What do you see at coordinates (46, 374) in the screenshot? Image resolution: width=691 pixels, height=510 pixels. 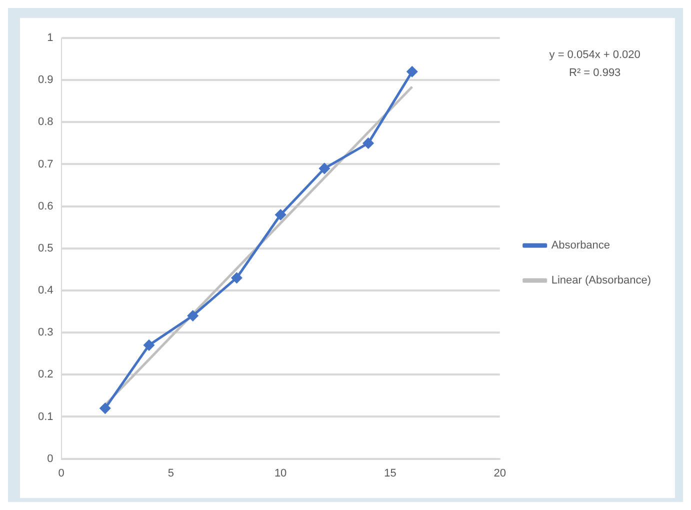 I see `y-tick-label: 0.2` at bounding box center [46, 374].